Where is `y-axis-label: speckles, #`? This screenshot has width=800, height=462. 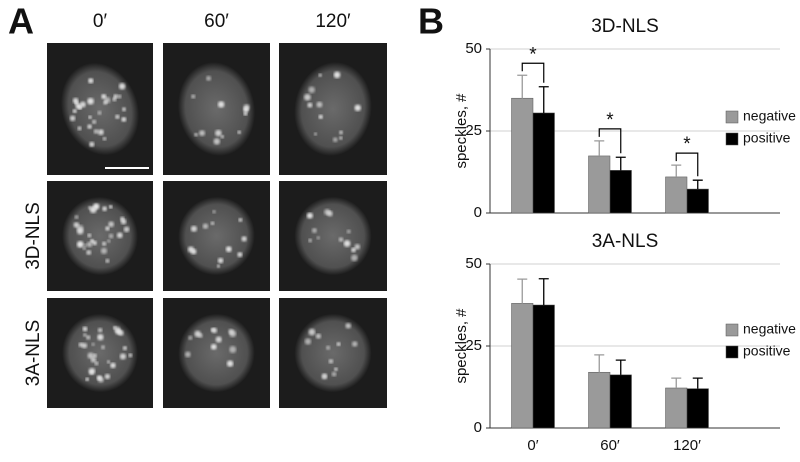 y-axis-label: speckles, # is located at coordinates (461, 346).